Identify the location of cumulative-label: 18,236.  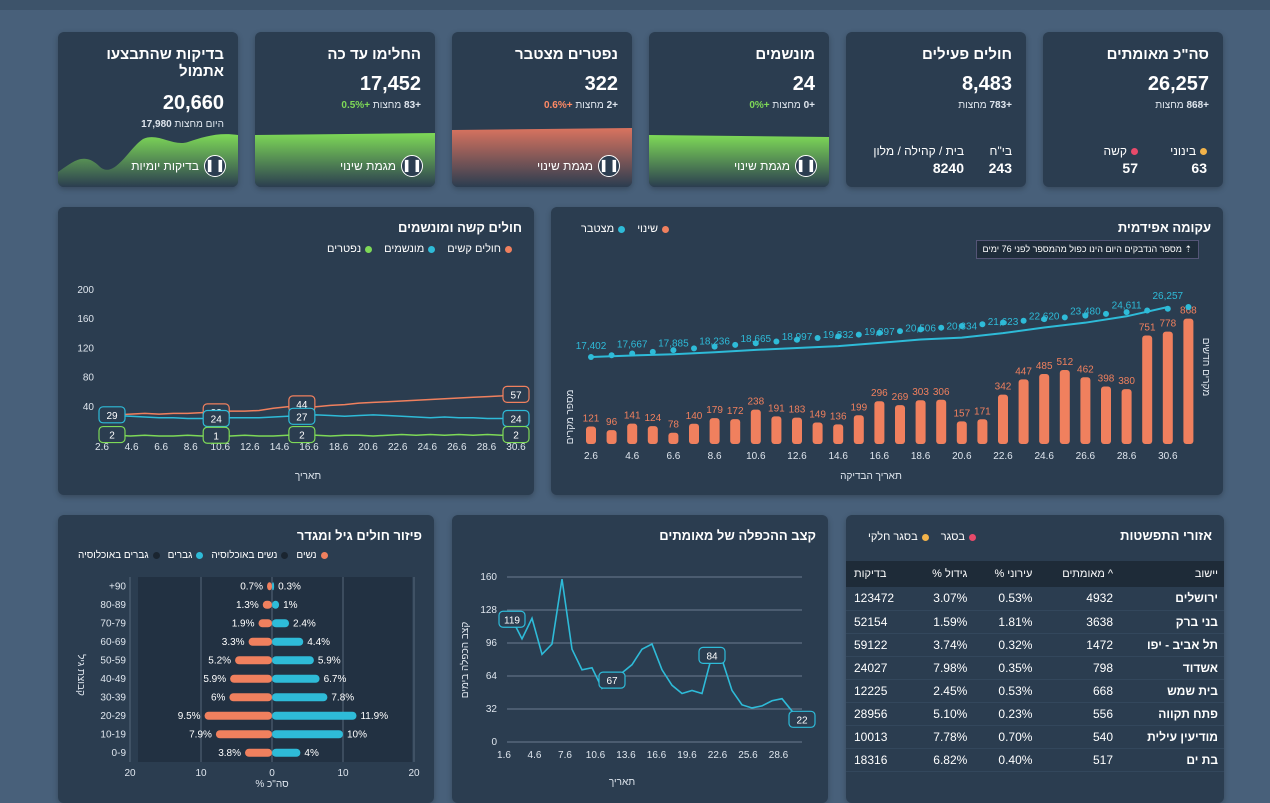
(714, 341).